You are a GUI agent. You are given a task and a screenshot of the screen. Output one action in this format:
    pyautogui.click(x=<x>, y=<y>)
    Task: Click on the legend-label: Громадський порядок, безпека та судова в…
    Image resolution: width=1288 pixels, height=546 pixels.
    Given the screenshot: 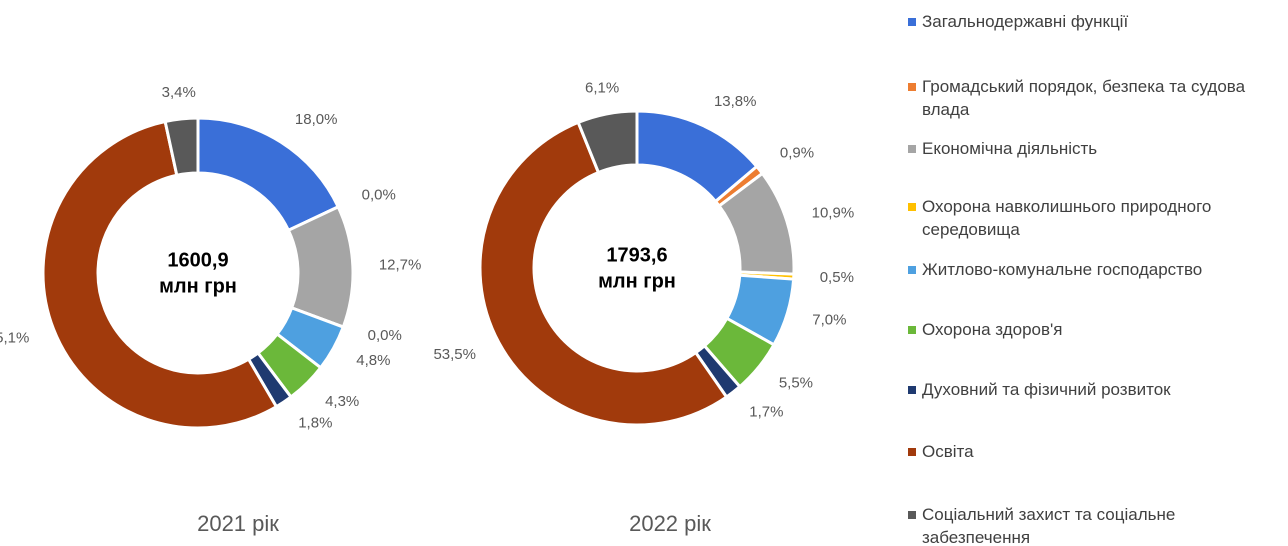 What is the action you would take?
    pyautogui.click(x=1084, y=98)
    